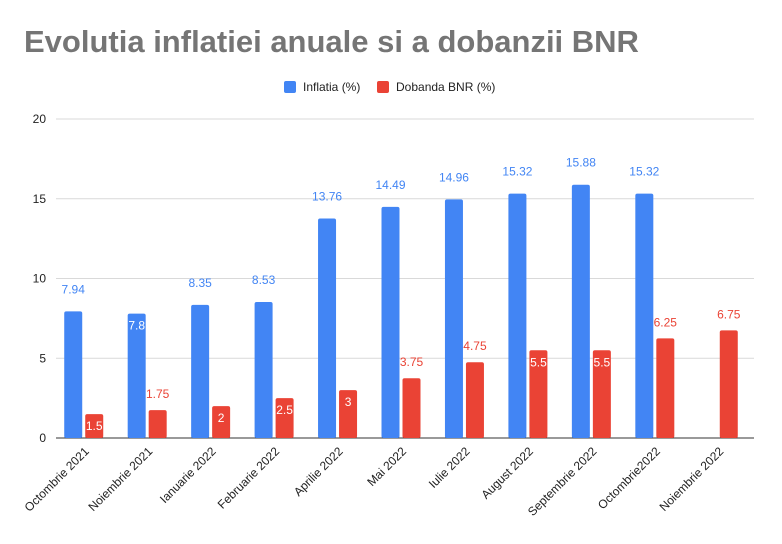  What do you see at coordinates (73, 374) in the screenshot?
I see `bar-inflatia-octombrie-2021` at bounding box center [73, 374].